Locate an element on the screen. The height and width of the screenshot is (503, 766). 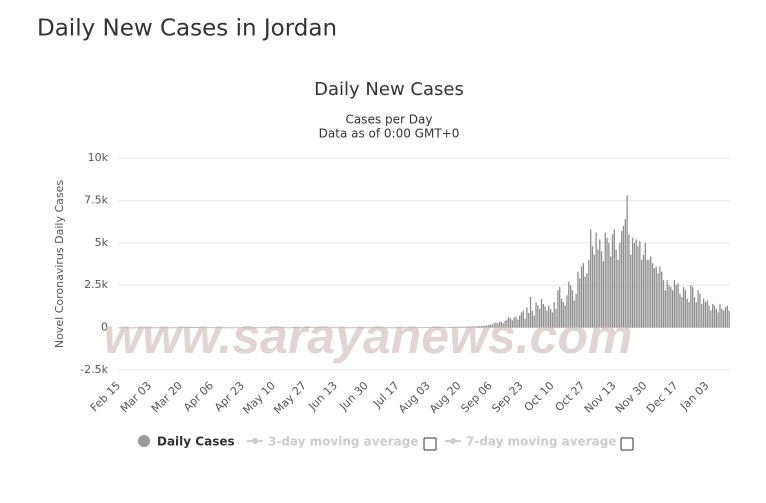
x-tick-label: Mar 20 is located at coordinates (167, 397).